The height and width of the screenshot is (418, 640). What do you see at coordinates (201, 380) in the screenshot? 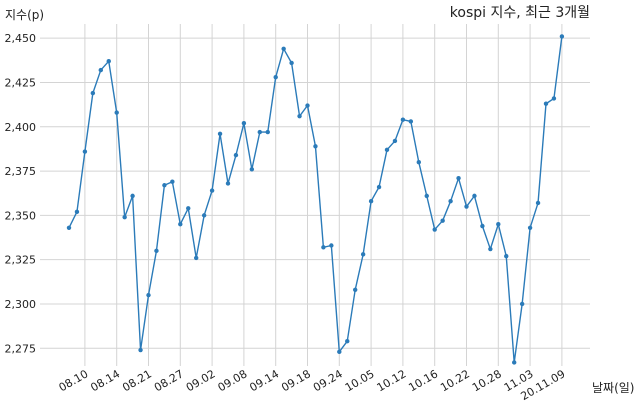
I see `x-tick-label: 09.02` at bounding box center [201, 380].